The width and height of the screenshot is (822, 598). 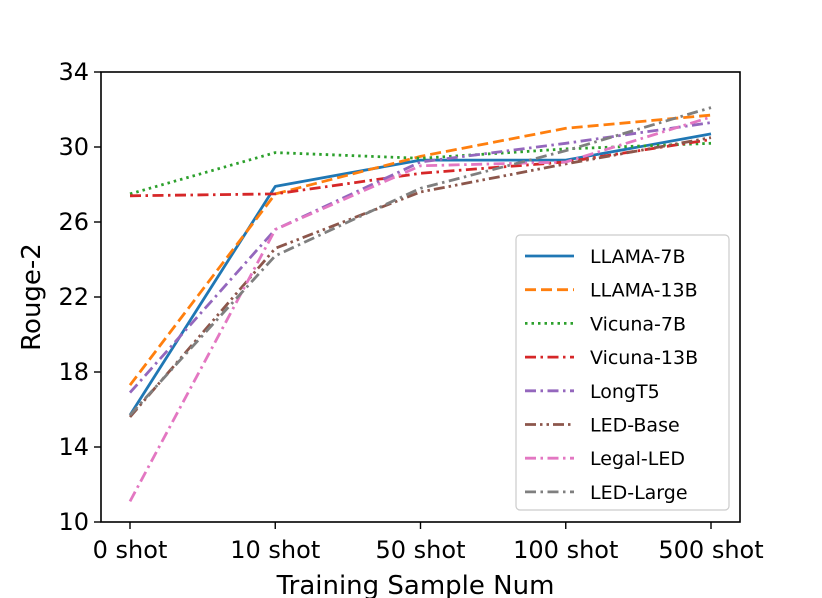 I want to click on legend-label: LLAMA-13B, so click(x=644, y=291).